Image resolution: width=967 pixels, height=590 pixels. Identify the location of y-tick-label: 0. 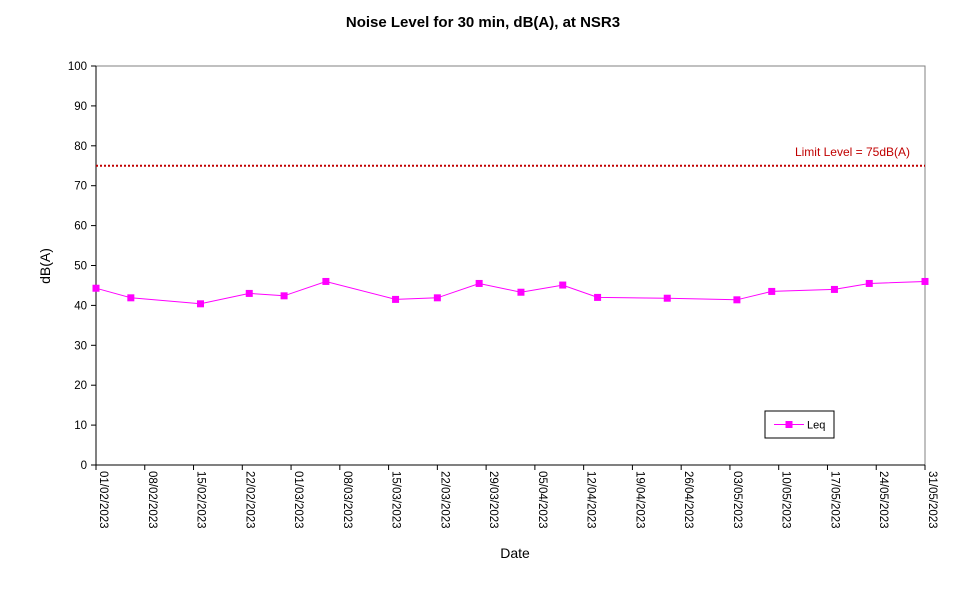
(84, 466).